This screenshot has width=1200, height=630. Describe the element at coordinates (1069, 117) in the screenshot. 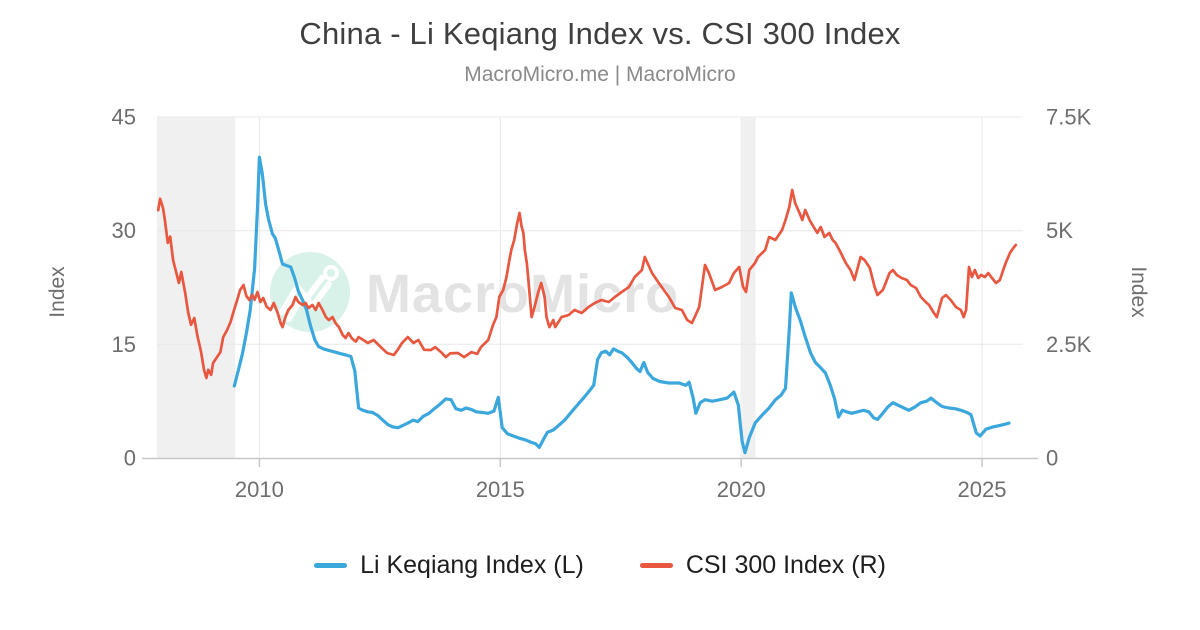

I see `y-right-tick-label: 7.5K` at that location.